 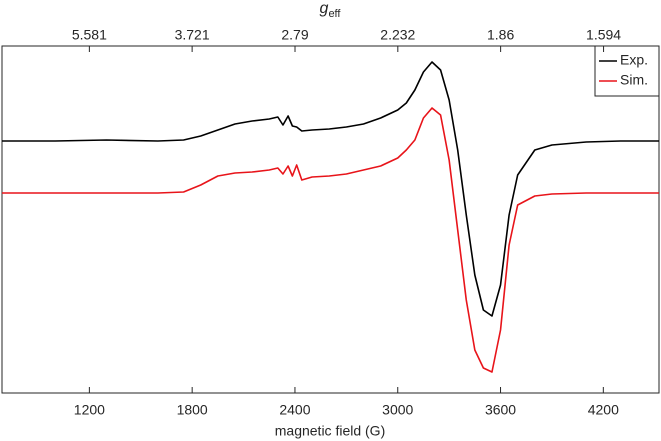 What do you see at coordinates (634, 80) in the screenshot?
I see `legend-label: Sim.` at bounding box center [634, 80].